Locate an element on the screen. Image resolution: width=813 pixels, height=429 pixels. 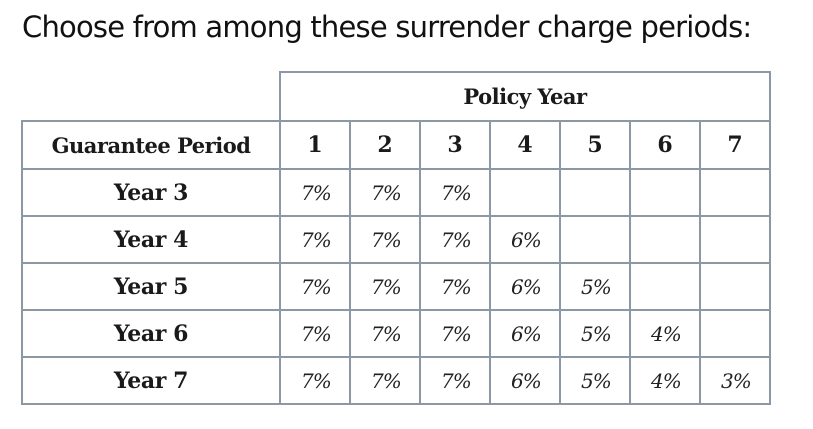
policy-year-header-row: Policy Year is located at coordinates (396, 96).